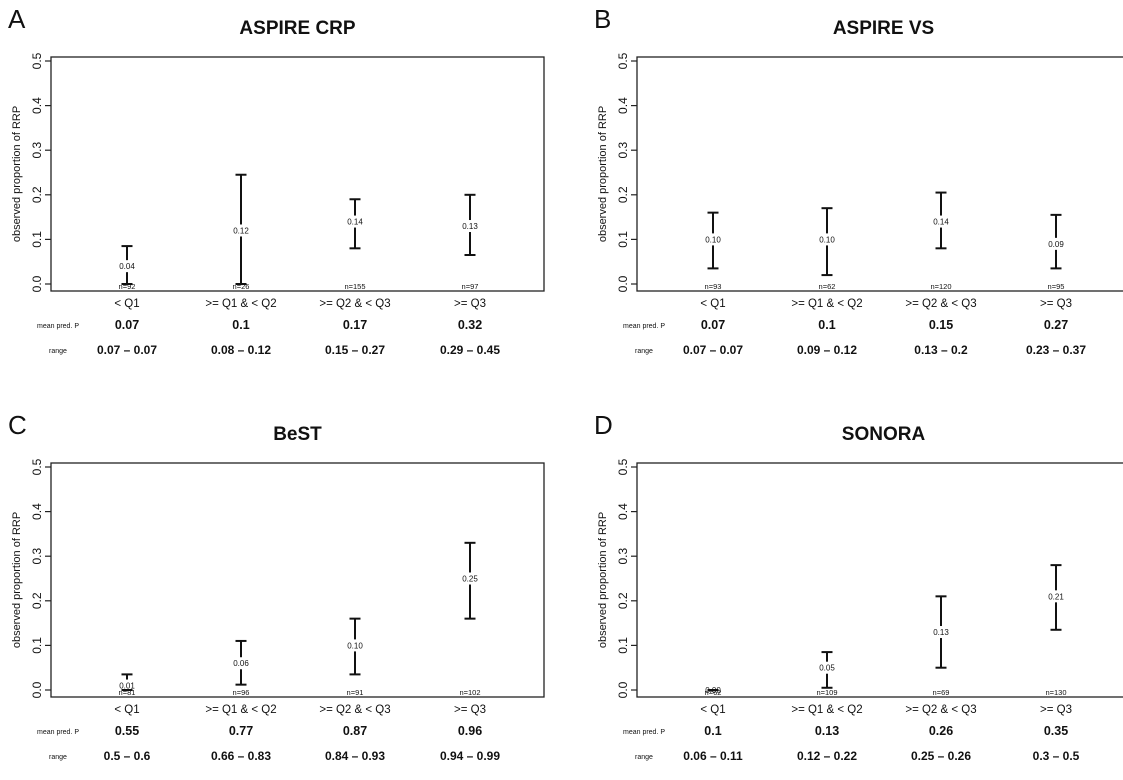  Describe the element at coordinates (470, 286) in the screenshot. I see `sample-size-label: n=97` at that location.